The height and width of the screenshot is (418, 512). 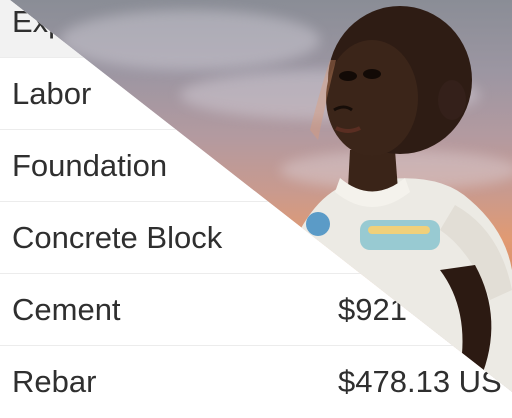 I want to click on expense-label: Concrete Block, so click(x=117, y=237).